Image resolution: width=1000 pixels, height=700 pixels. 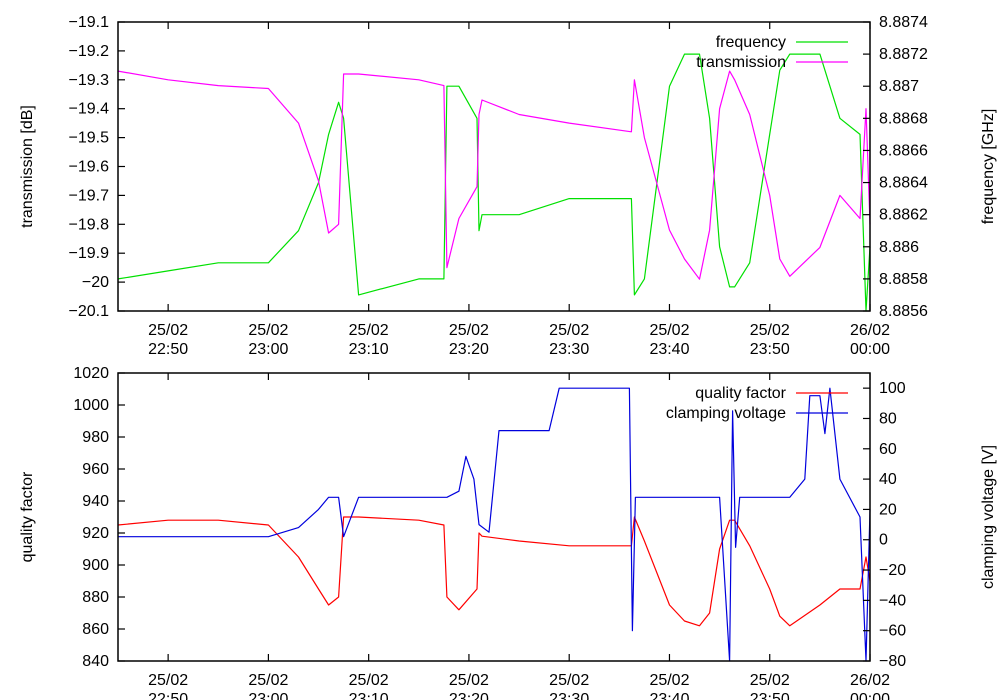 I want to click on left-y-tick-label: 920, so click(x=95, y=533).